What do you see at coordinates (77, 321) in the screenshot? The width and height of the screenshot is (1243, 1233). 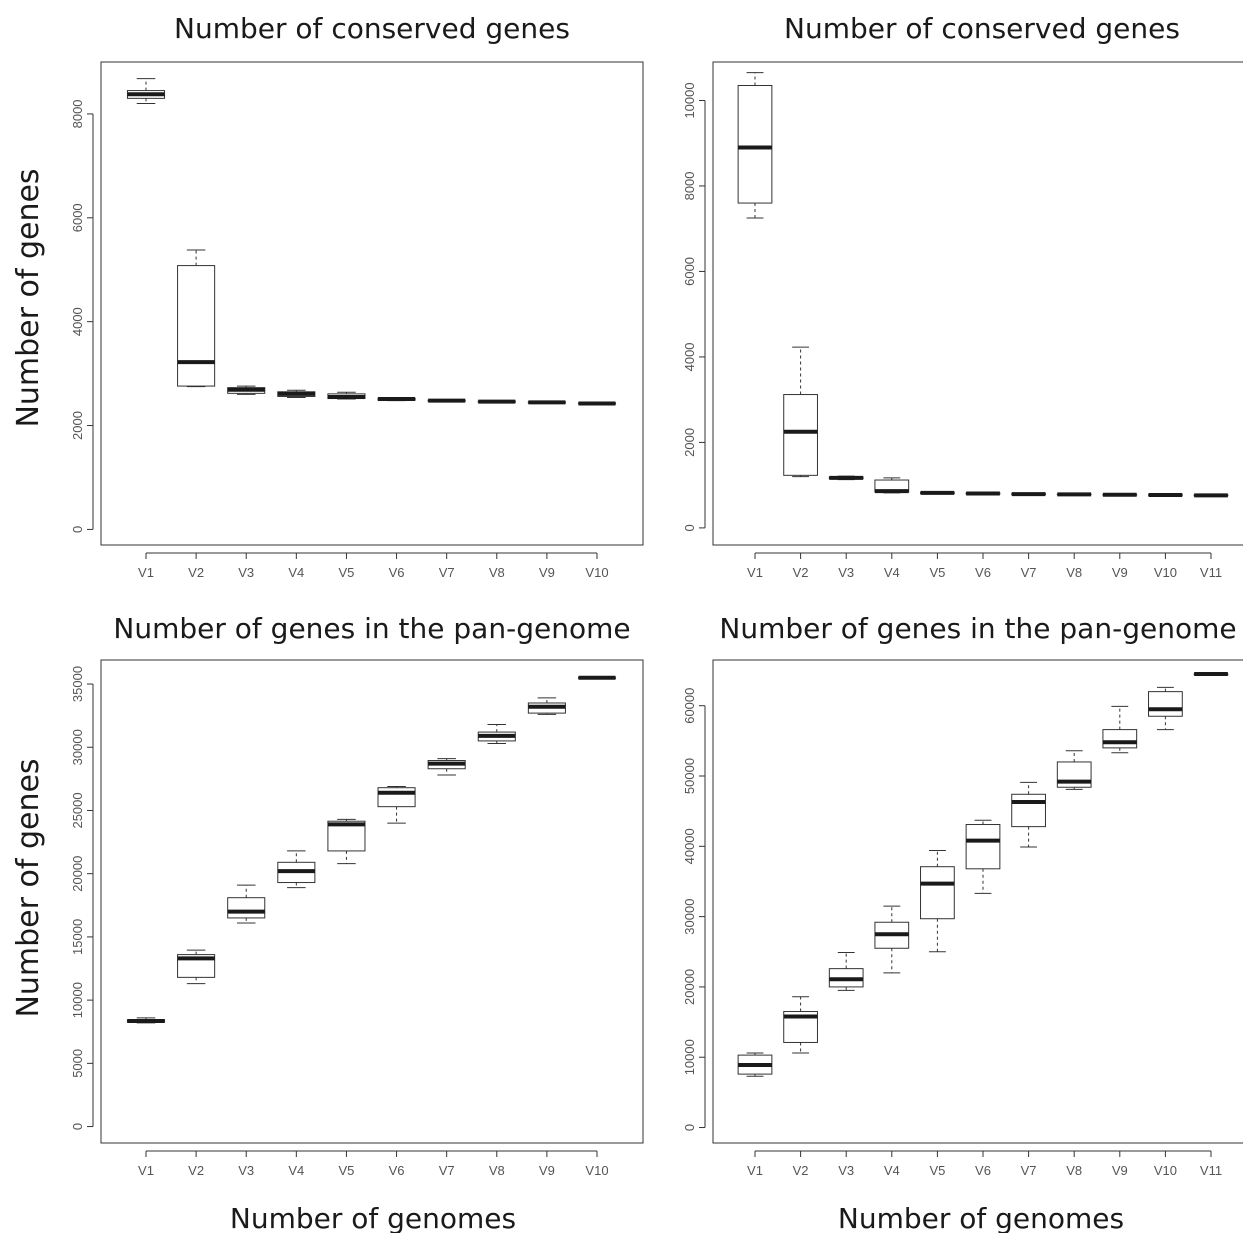 I see `y-tick-label: 4000` at bounding box center [77, 321].